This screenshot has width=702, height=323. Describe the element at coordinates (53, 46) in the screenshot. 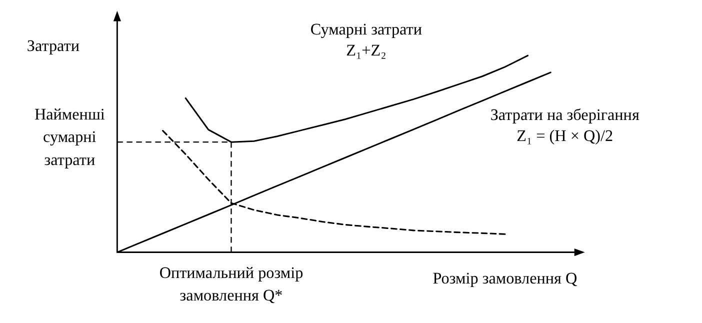

I see `y-axis-title: Затрати` at that location.